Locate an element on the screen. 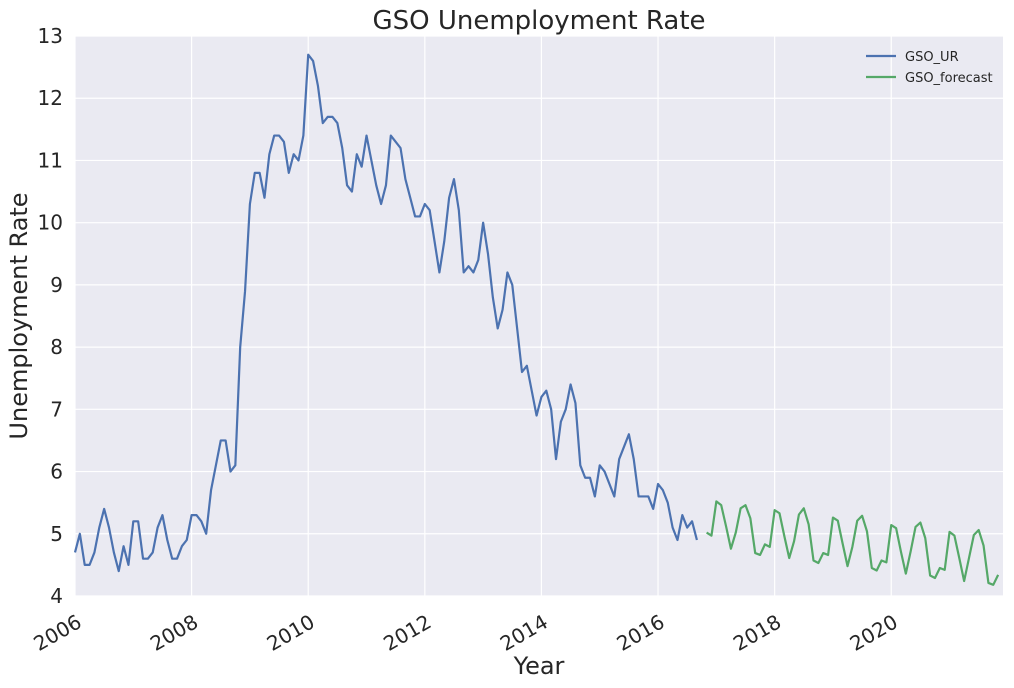 The image size is (1014, 688). x-tick-label: 2016 is located at coordinates (640, 633).